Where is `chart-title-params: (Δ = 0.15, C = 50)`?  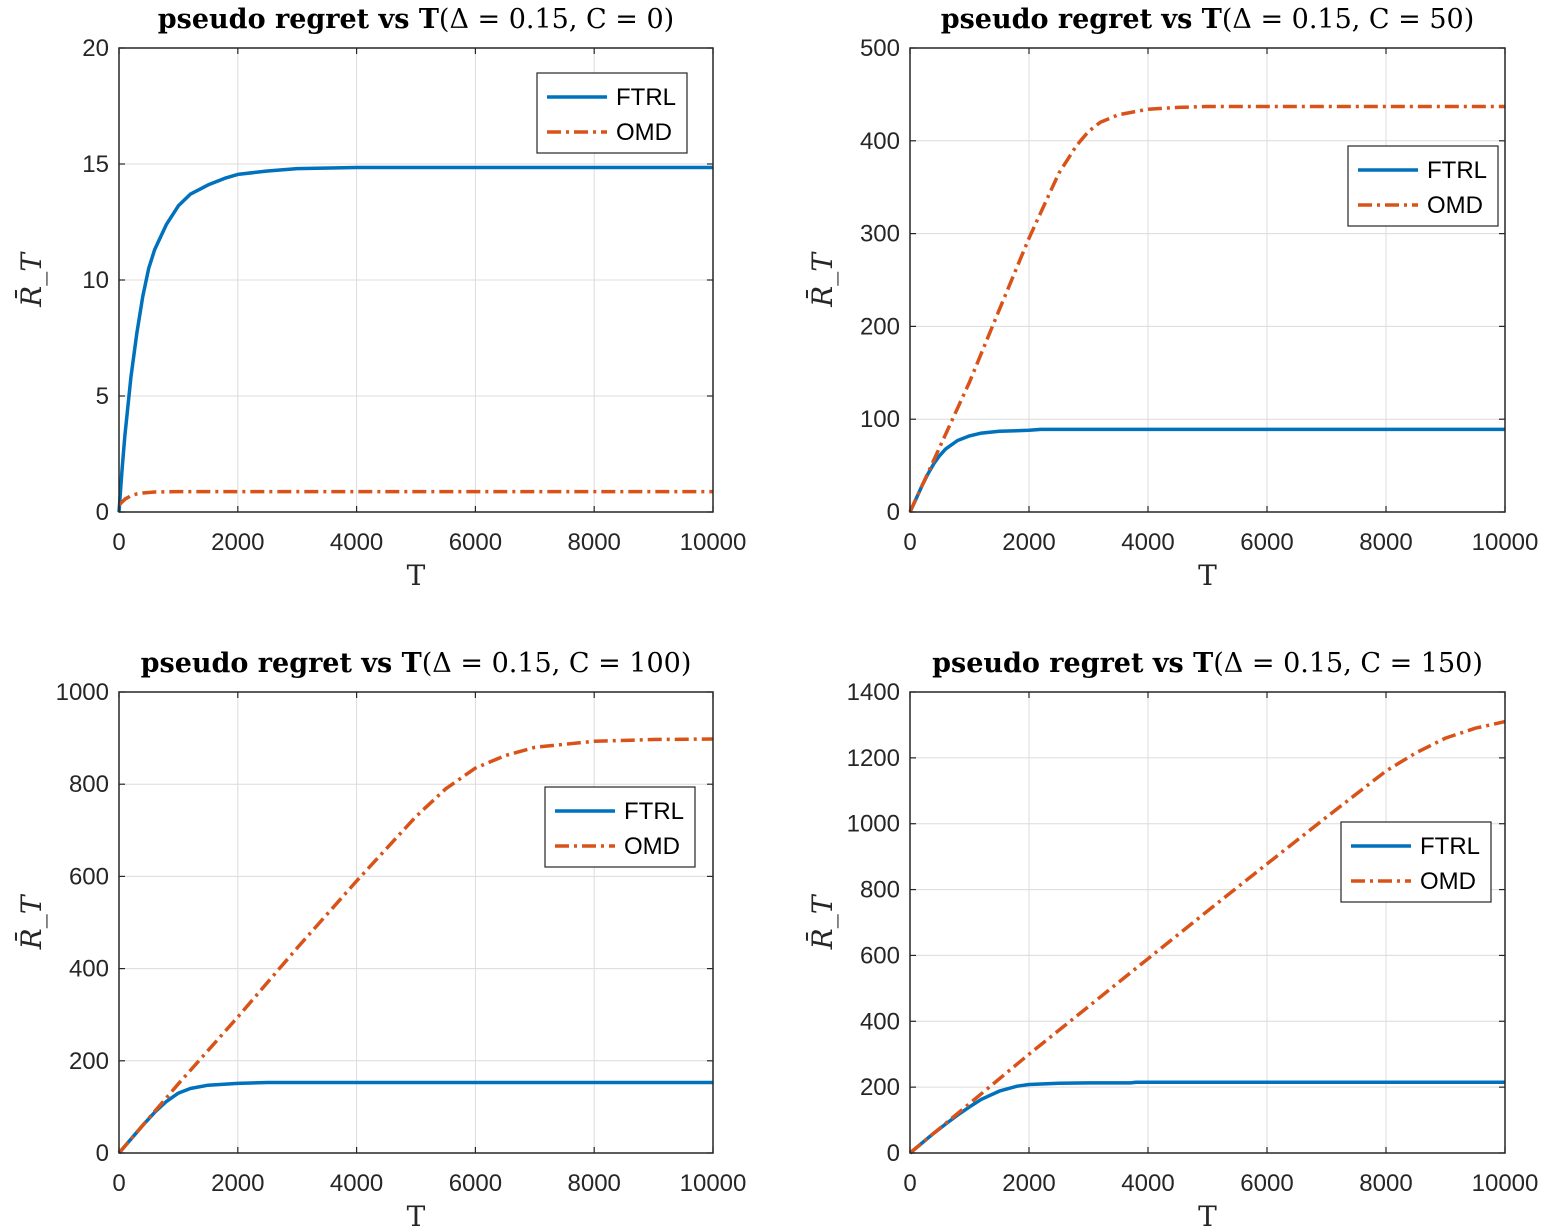 chart-title-params: (Δ = 0.15, C = 50) is located at coordinates (1348, 19).